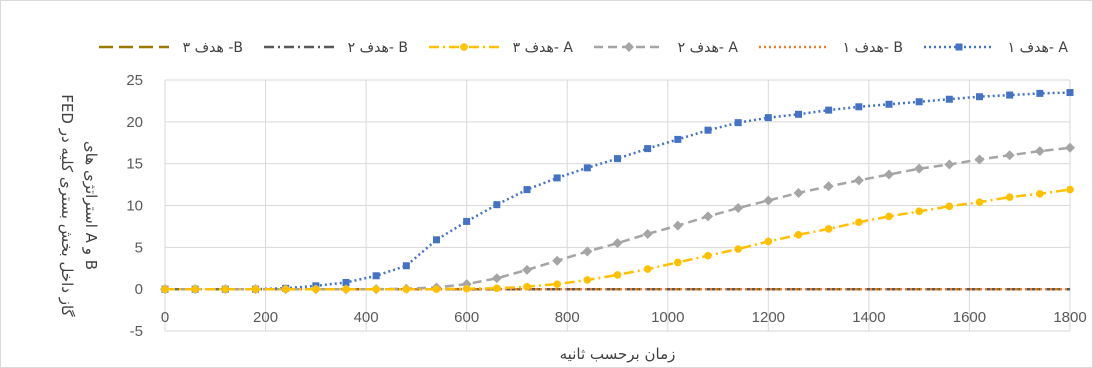 The image size is (1093, 368). What do you see at coordinates (134, 206) in the screenshot?
I see `y-tick-label: 10` at bounding box center [134, 206].